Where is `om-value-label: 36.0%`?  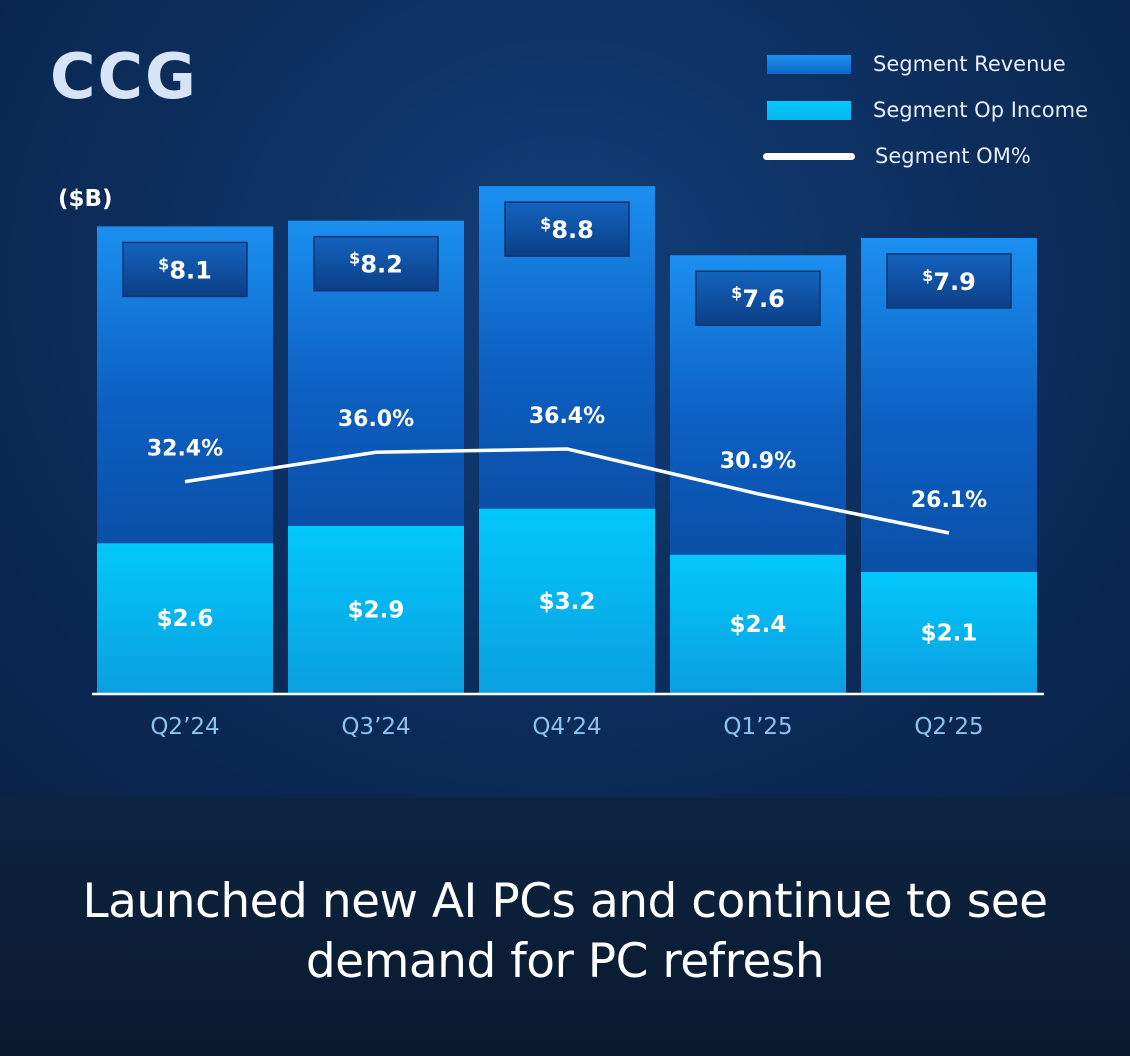
om-value-label: 36.0% is located at coordinates (376, 419).